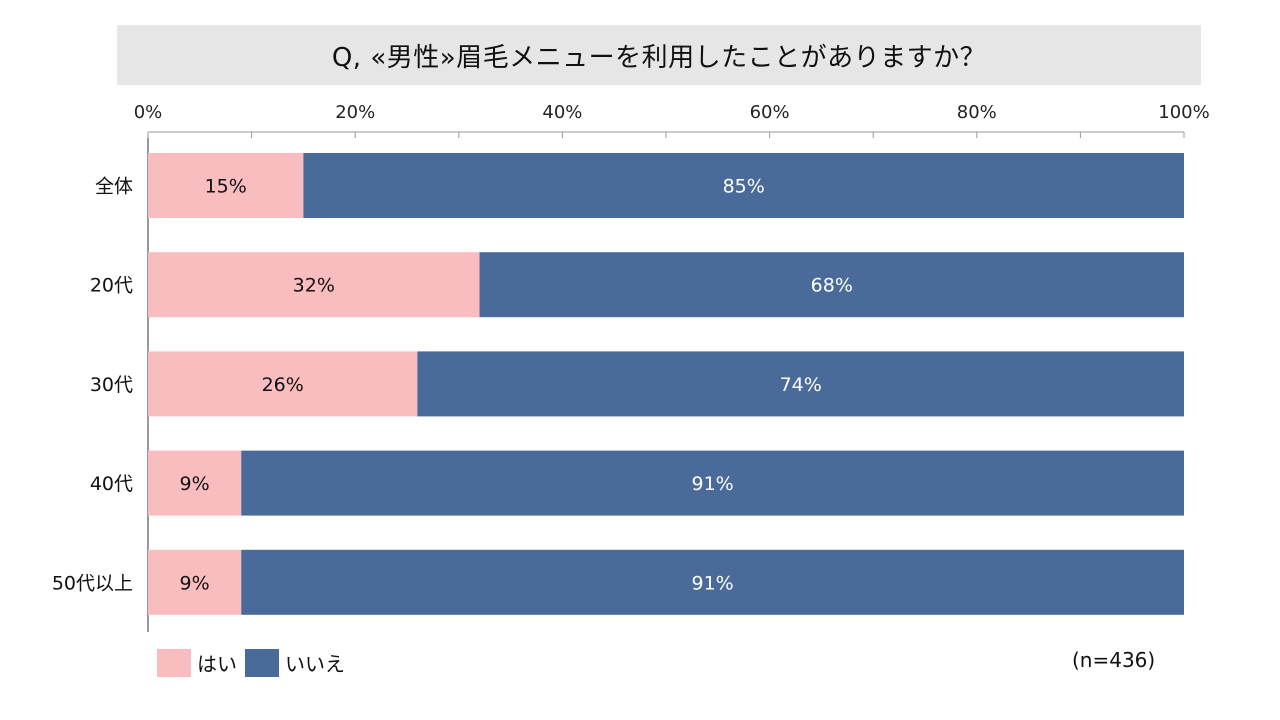  I want to click on x-tick-label: 80%, so click(977, 112).